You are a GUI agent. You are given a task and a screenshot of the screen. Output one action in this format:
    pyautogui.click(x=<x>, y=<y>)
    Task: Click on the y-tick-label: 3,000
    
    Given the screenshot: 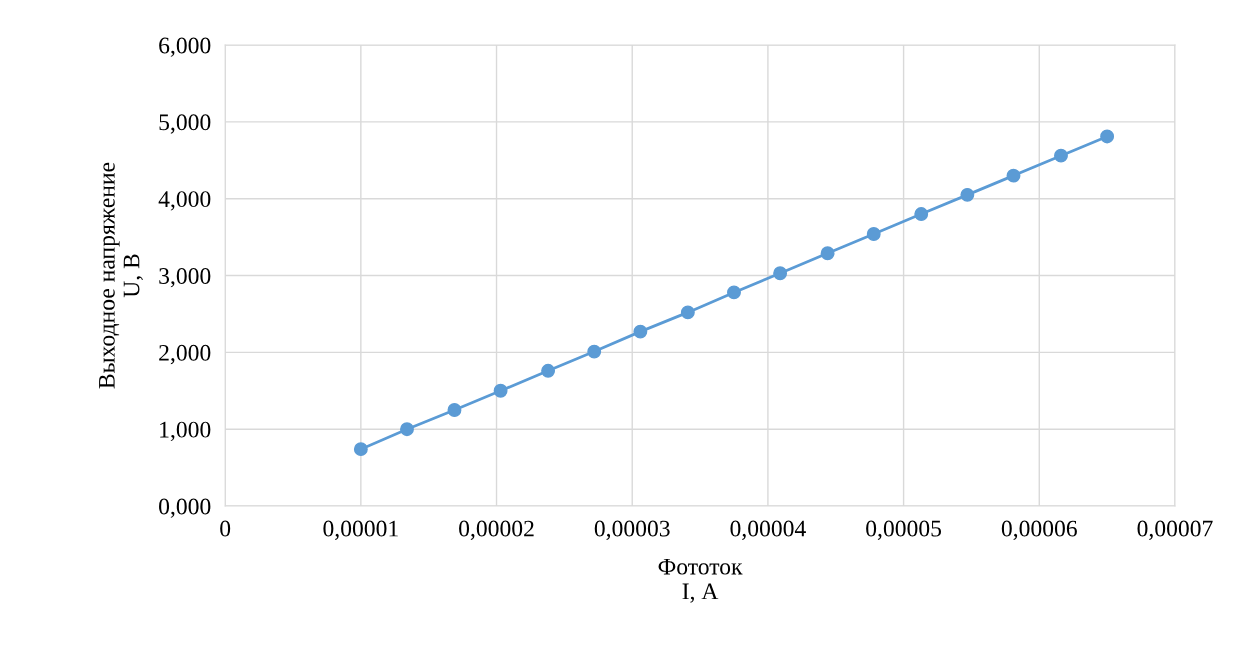 What is the action you would take?
    pyautogui.click(x=185, y=278)
    